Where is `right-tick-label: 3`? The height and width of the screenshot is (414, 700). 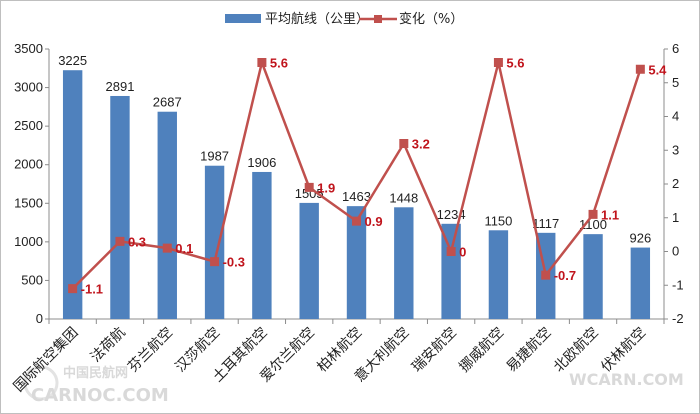
right-tick-label: 3 is located at coordinates (675, 149).